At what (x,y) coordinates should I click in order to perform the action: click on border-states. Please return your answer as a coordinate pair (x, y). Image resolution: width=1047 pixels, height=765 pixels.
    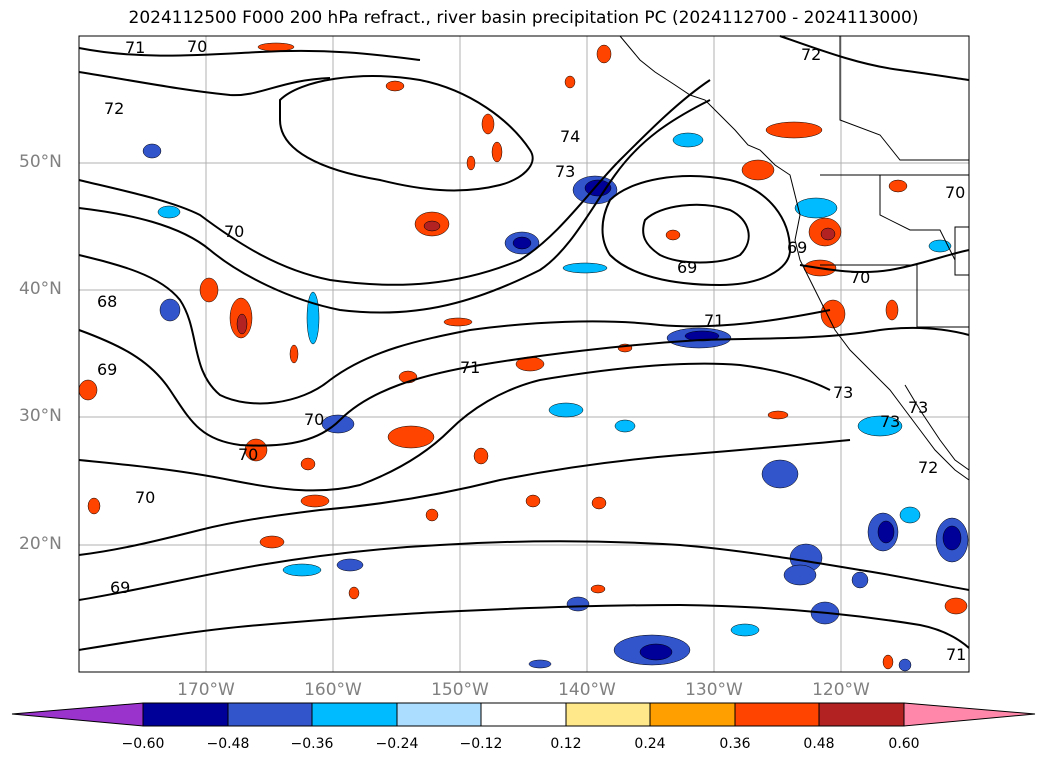
    Looking at the image, I should click on (917, 218).